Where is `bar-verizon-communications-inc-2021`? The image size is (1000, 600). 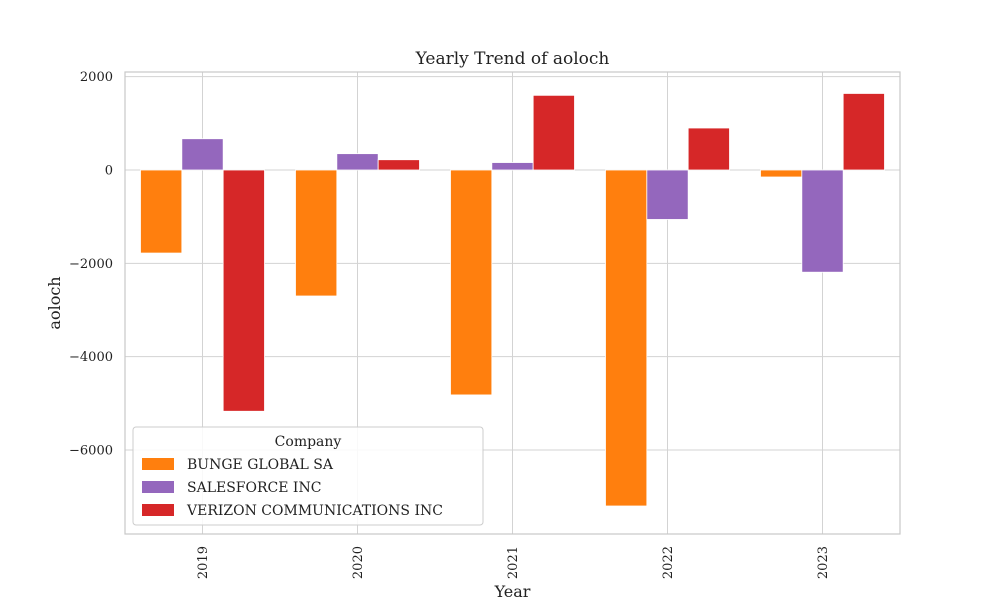
bar-verizon-communications-inc-2021 is located at coordinates (553, 132).